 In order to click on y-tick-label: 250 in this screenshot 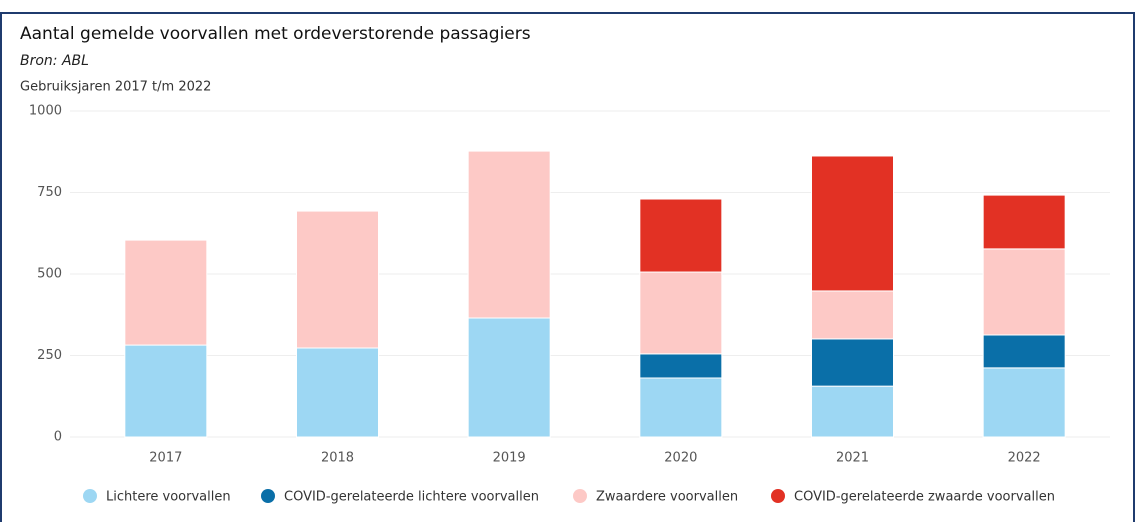, I will do `click(49, 355)`.